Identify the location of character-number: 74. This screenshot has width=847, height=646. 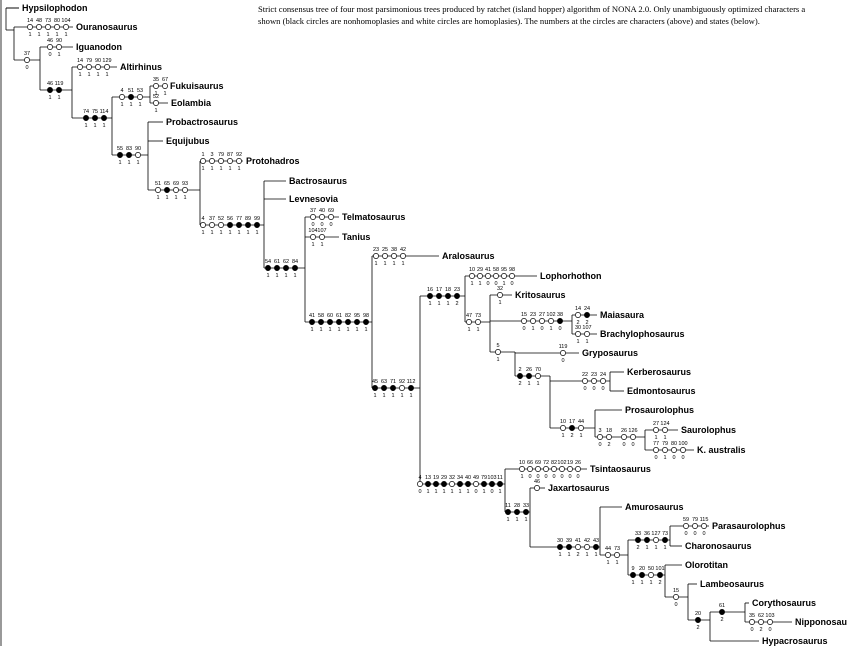
(86, 112).